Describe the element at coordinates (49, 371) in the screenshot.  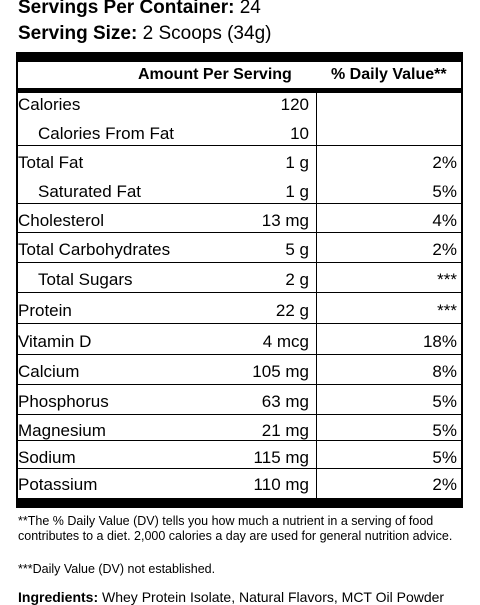
I see `nutrient-name: Calcium` at that location.